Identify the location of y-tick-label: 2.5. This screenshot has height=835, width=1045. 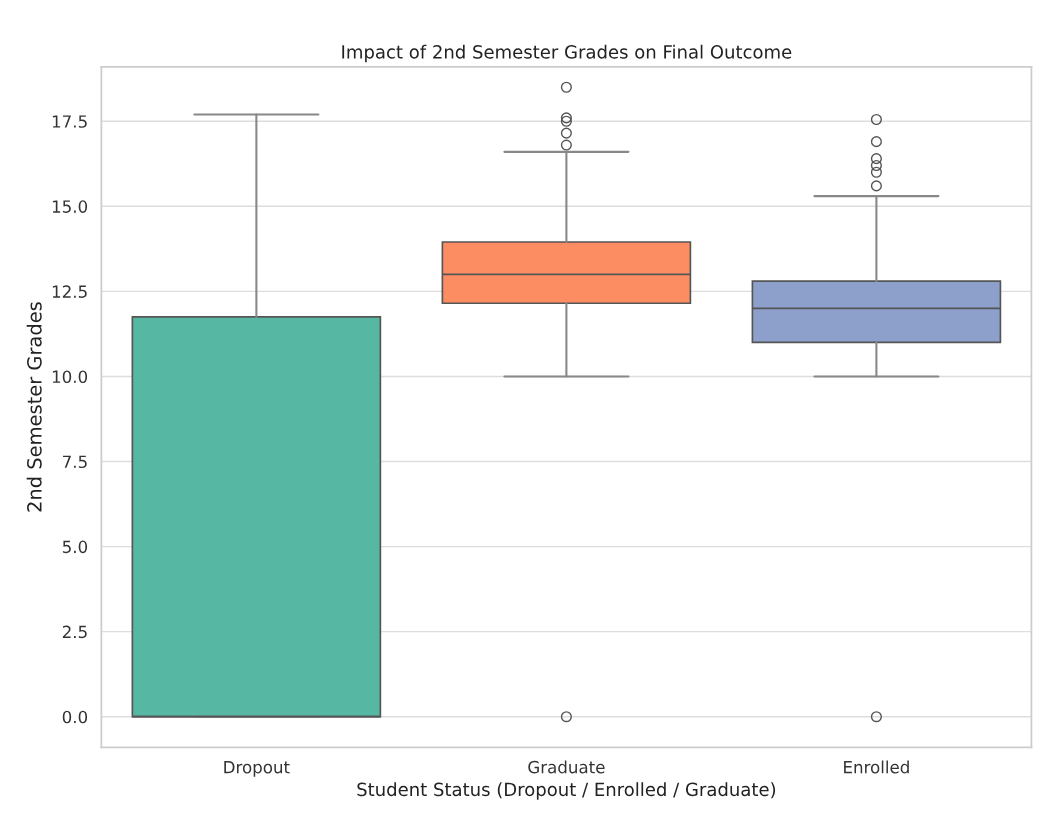
(74, 632).